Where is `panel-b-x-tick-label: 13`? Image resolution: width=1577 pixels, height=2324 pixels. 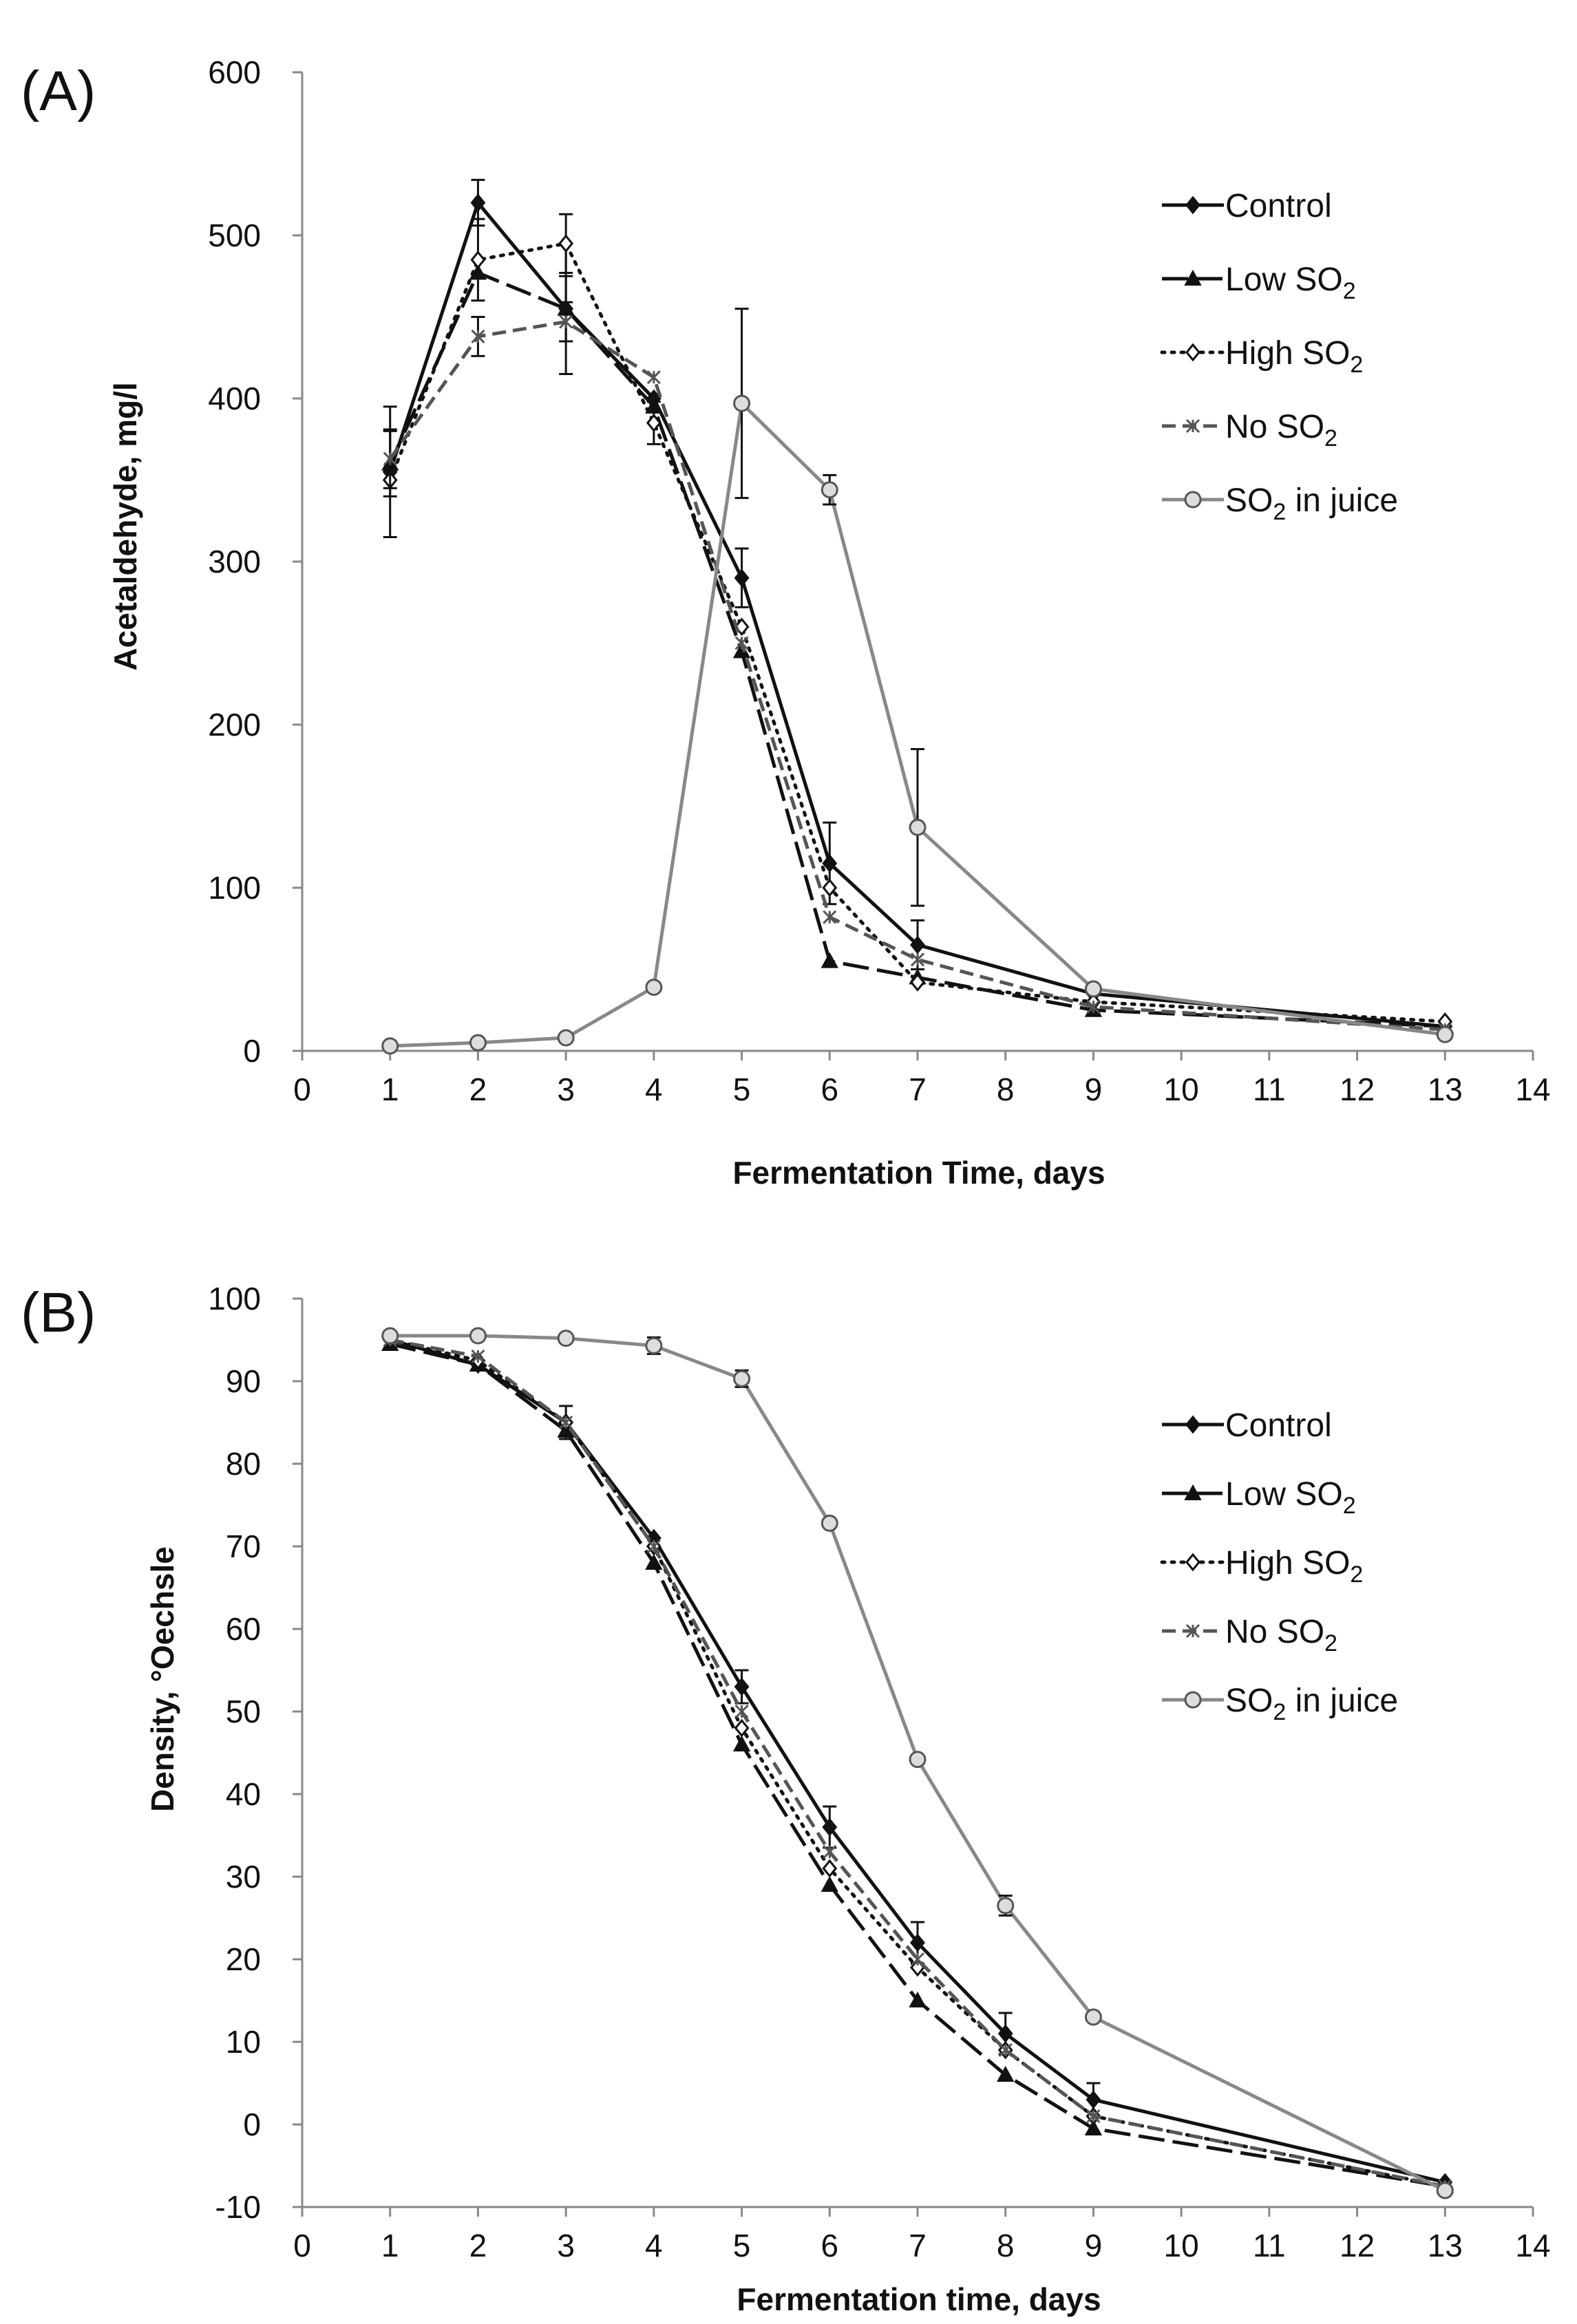
panel-b-x-tick-label: 13 is located at coordinates (1445, 2245).